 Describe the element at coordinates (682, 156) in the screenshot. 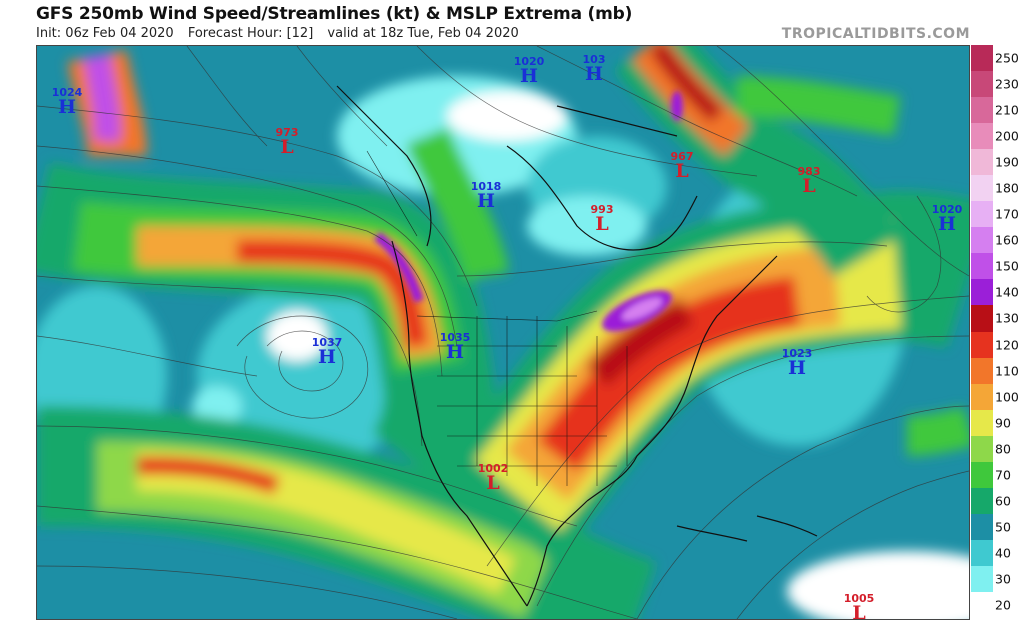

I see `pressure-value: 967` at that location.